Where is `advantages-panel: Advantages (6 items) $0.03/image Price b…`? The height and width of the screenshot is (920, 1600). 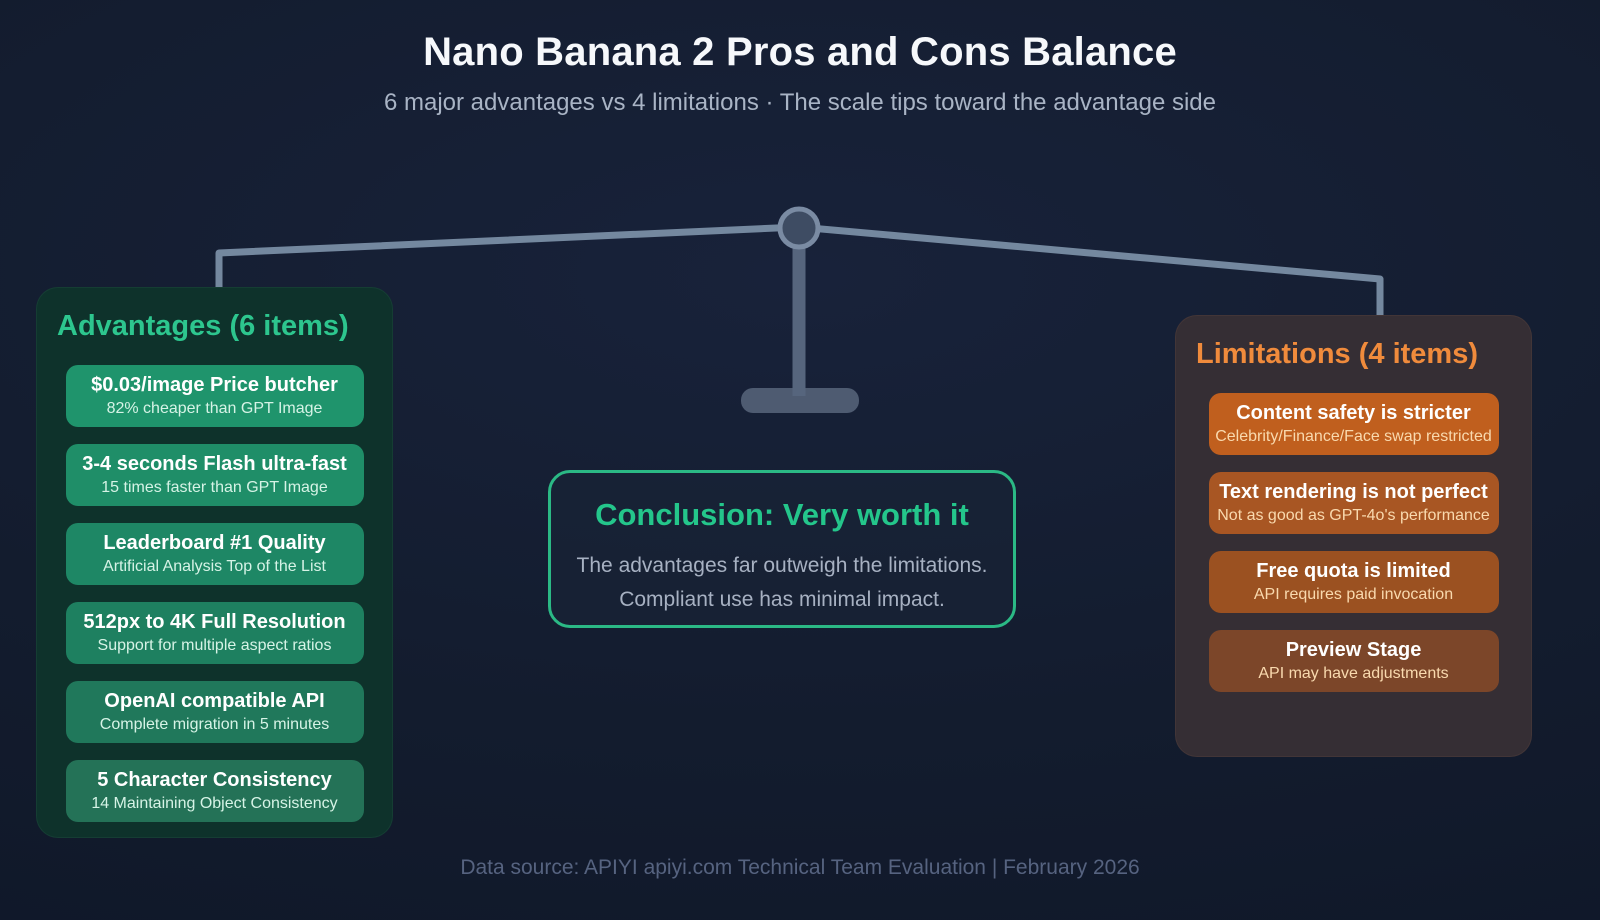 advantages-panel: Advantages (6 items) $0.03/image Price b… is located at coordinates (214, 562).